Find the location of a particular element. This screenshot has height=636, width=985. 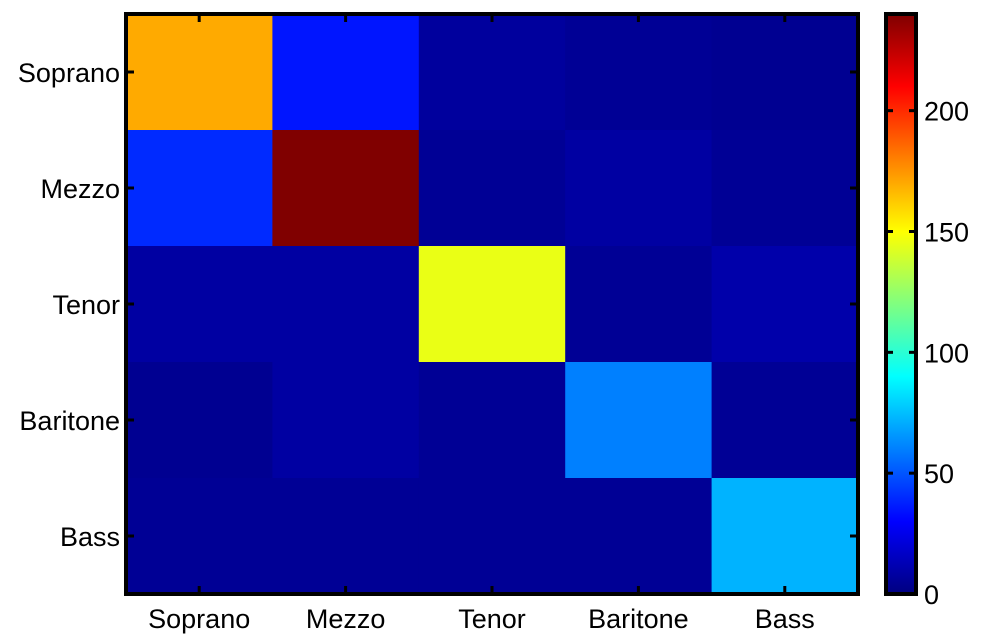

heatmap-cell-mezzo-mezzo is located at coordinates (346, 188).